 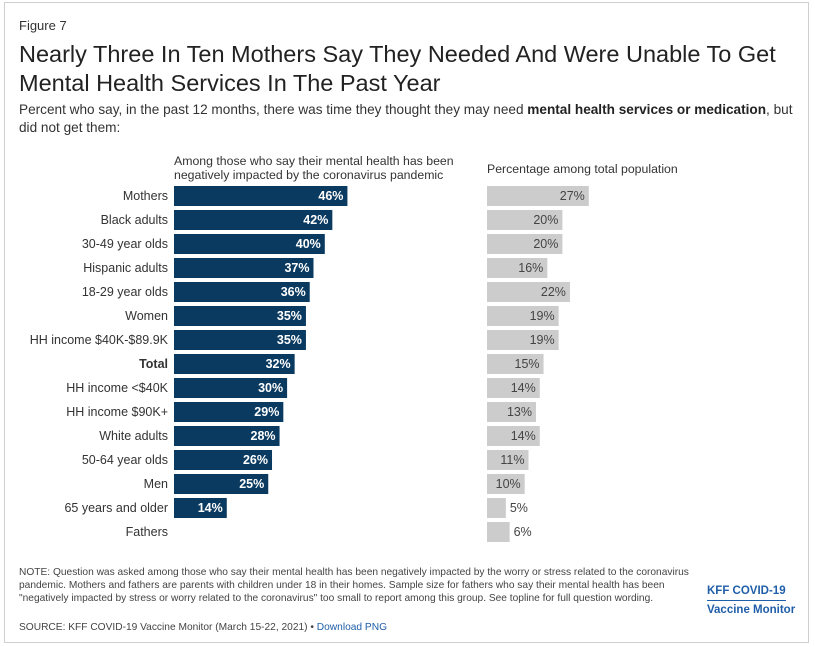 I want to click on data-label-series-2: 10%, so click(x=508, y=484).